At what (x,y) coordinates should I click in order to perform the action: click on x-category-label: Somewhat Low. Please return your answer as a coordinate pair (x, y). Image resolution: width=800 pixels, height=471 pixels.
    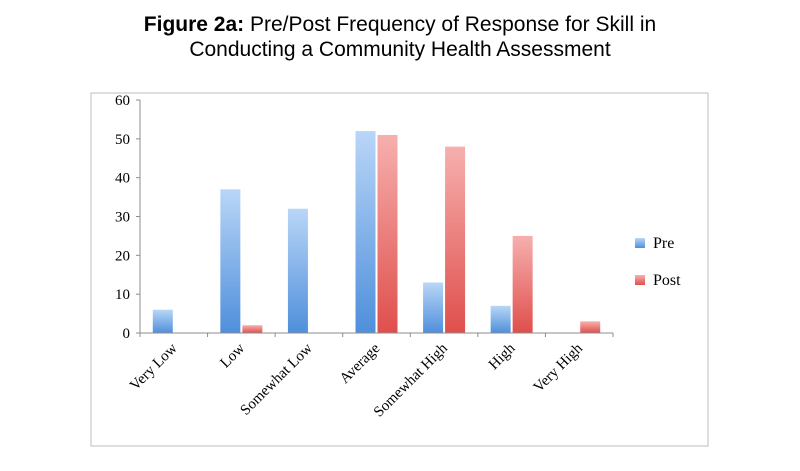
    Looking at the image, I should click on (277, 379).